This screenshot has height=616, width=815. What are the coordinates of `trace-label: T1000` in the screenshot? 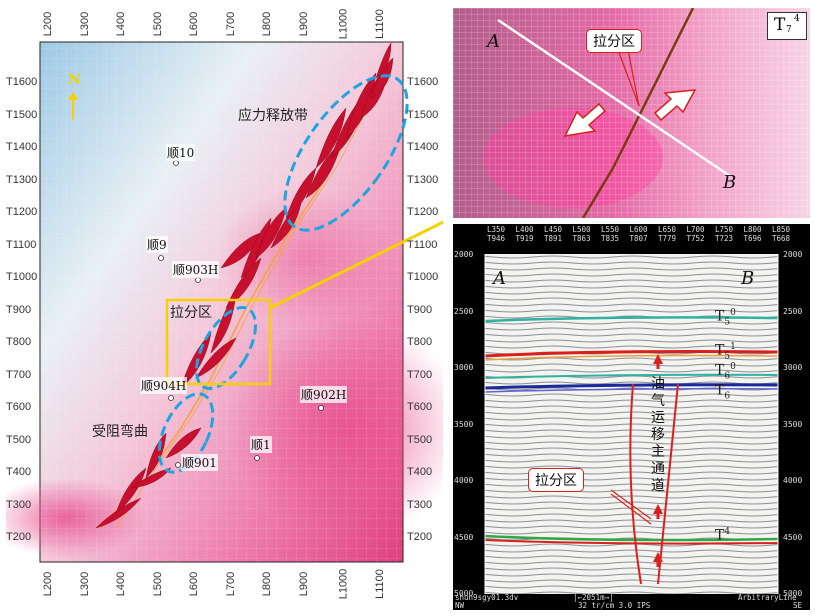 It's located at (423, 277).